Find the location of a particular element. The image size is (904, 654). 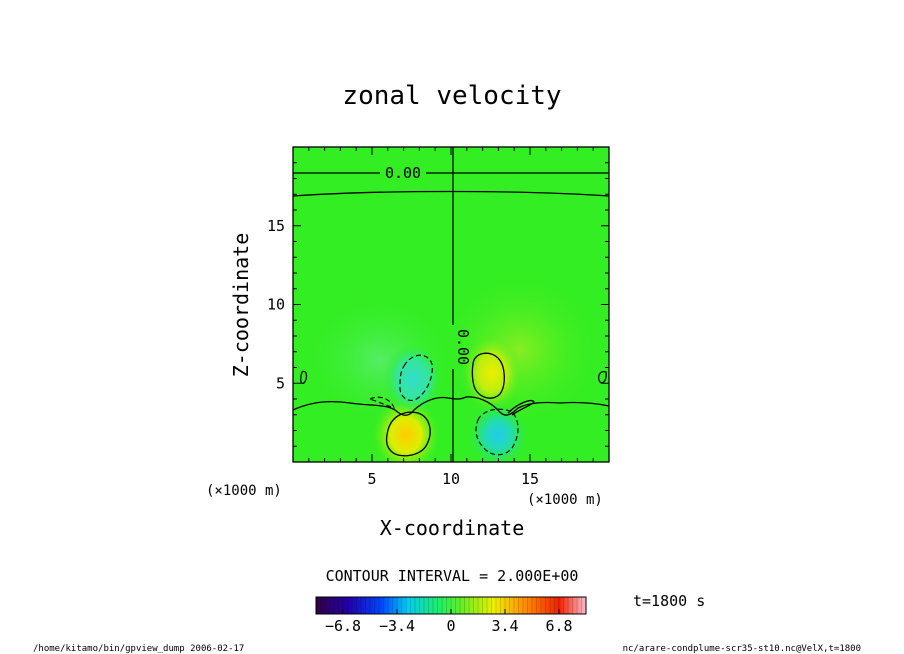

contour-label-center: 0.00 is located at coordinates (463, 347).